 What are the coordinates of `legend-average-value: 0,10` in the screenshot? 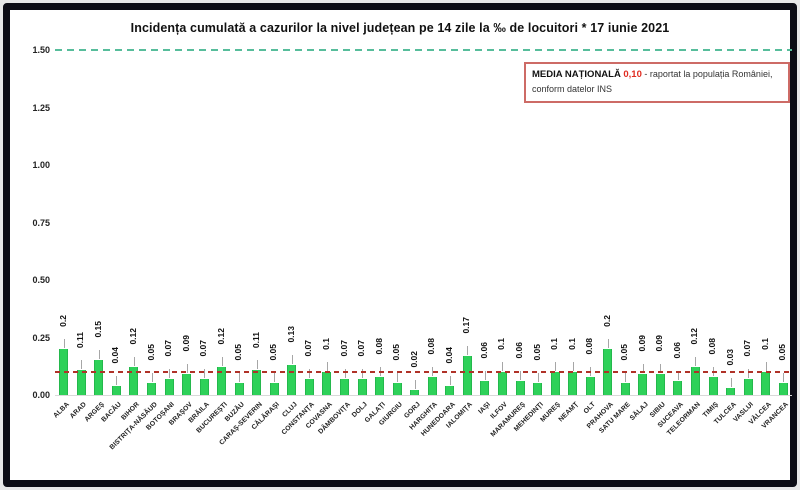 It's located at (632, 74).